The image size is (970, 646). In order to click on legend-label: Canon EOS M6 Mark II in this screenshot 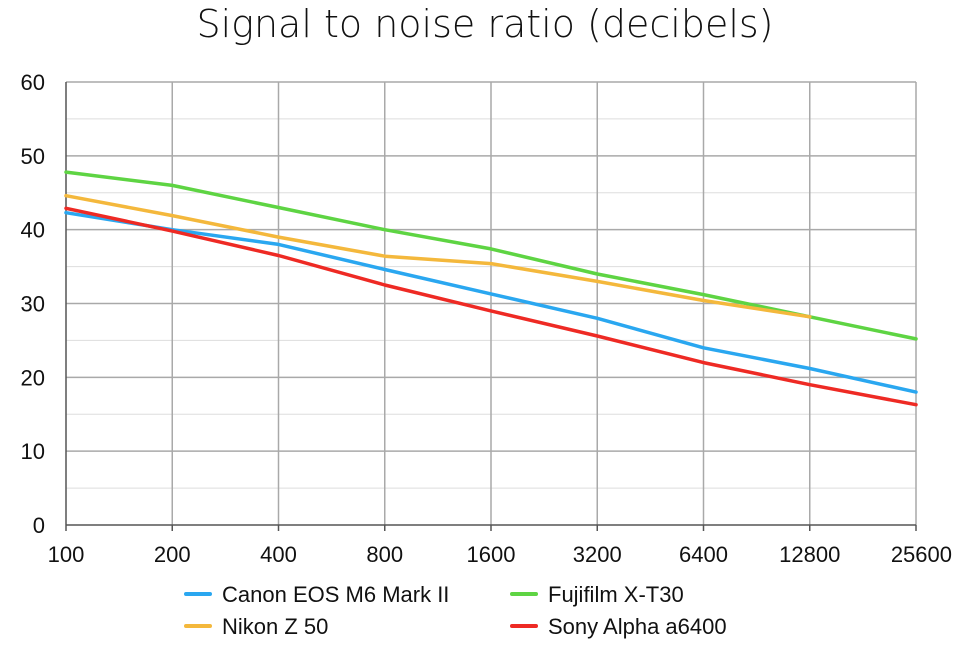, I will do `click(335, 594)`.